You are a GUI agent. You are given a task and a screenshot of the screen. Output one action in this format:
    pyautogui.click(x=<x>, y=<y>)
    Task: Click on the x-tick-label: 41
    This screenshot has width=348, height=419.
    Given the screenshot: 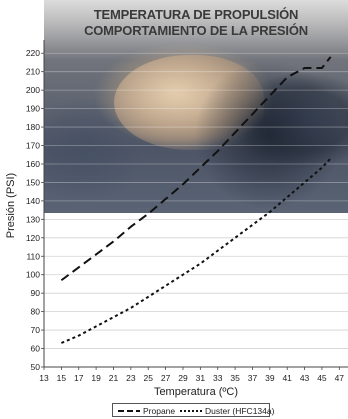 What is the action you would take?
    pyautogui.click(x=287, y=378)
    